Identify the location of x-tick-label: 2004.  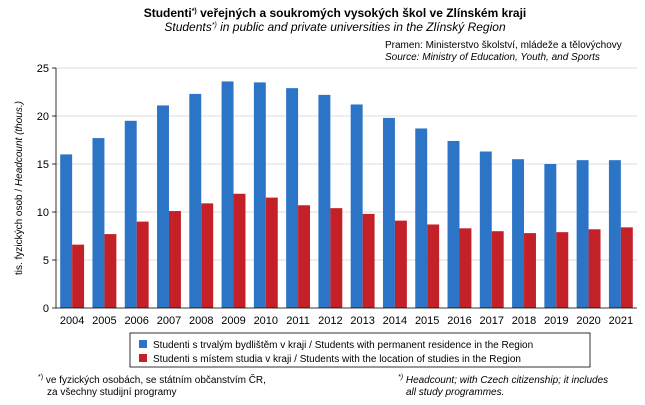
(72, 321).